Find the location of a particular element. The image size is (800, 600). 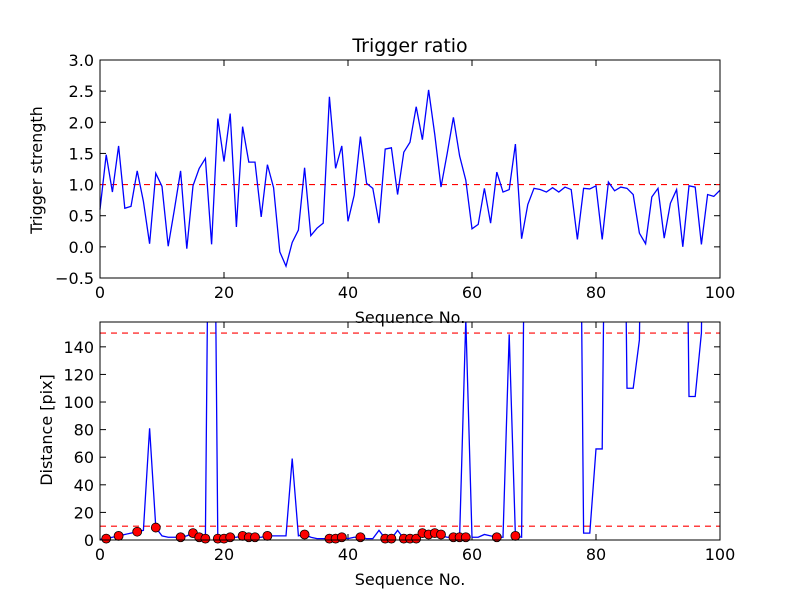

y-tick-label: 80 is located at coordinates (84, 430).